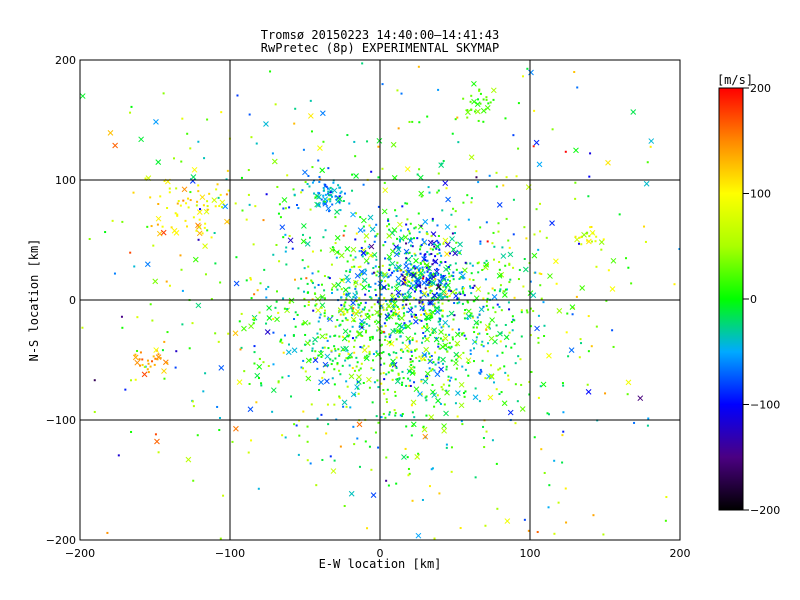 The image size is (800, 600). What do you see at coordinates (765, 405) in the screenshot?
I see `colorbar-tick-label: −100` at bounding box center [765, 405].